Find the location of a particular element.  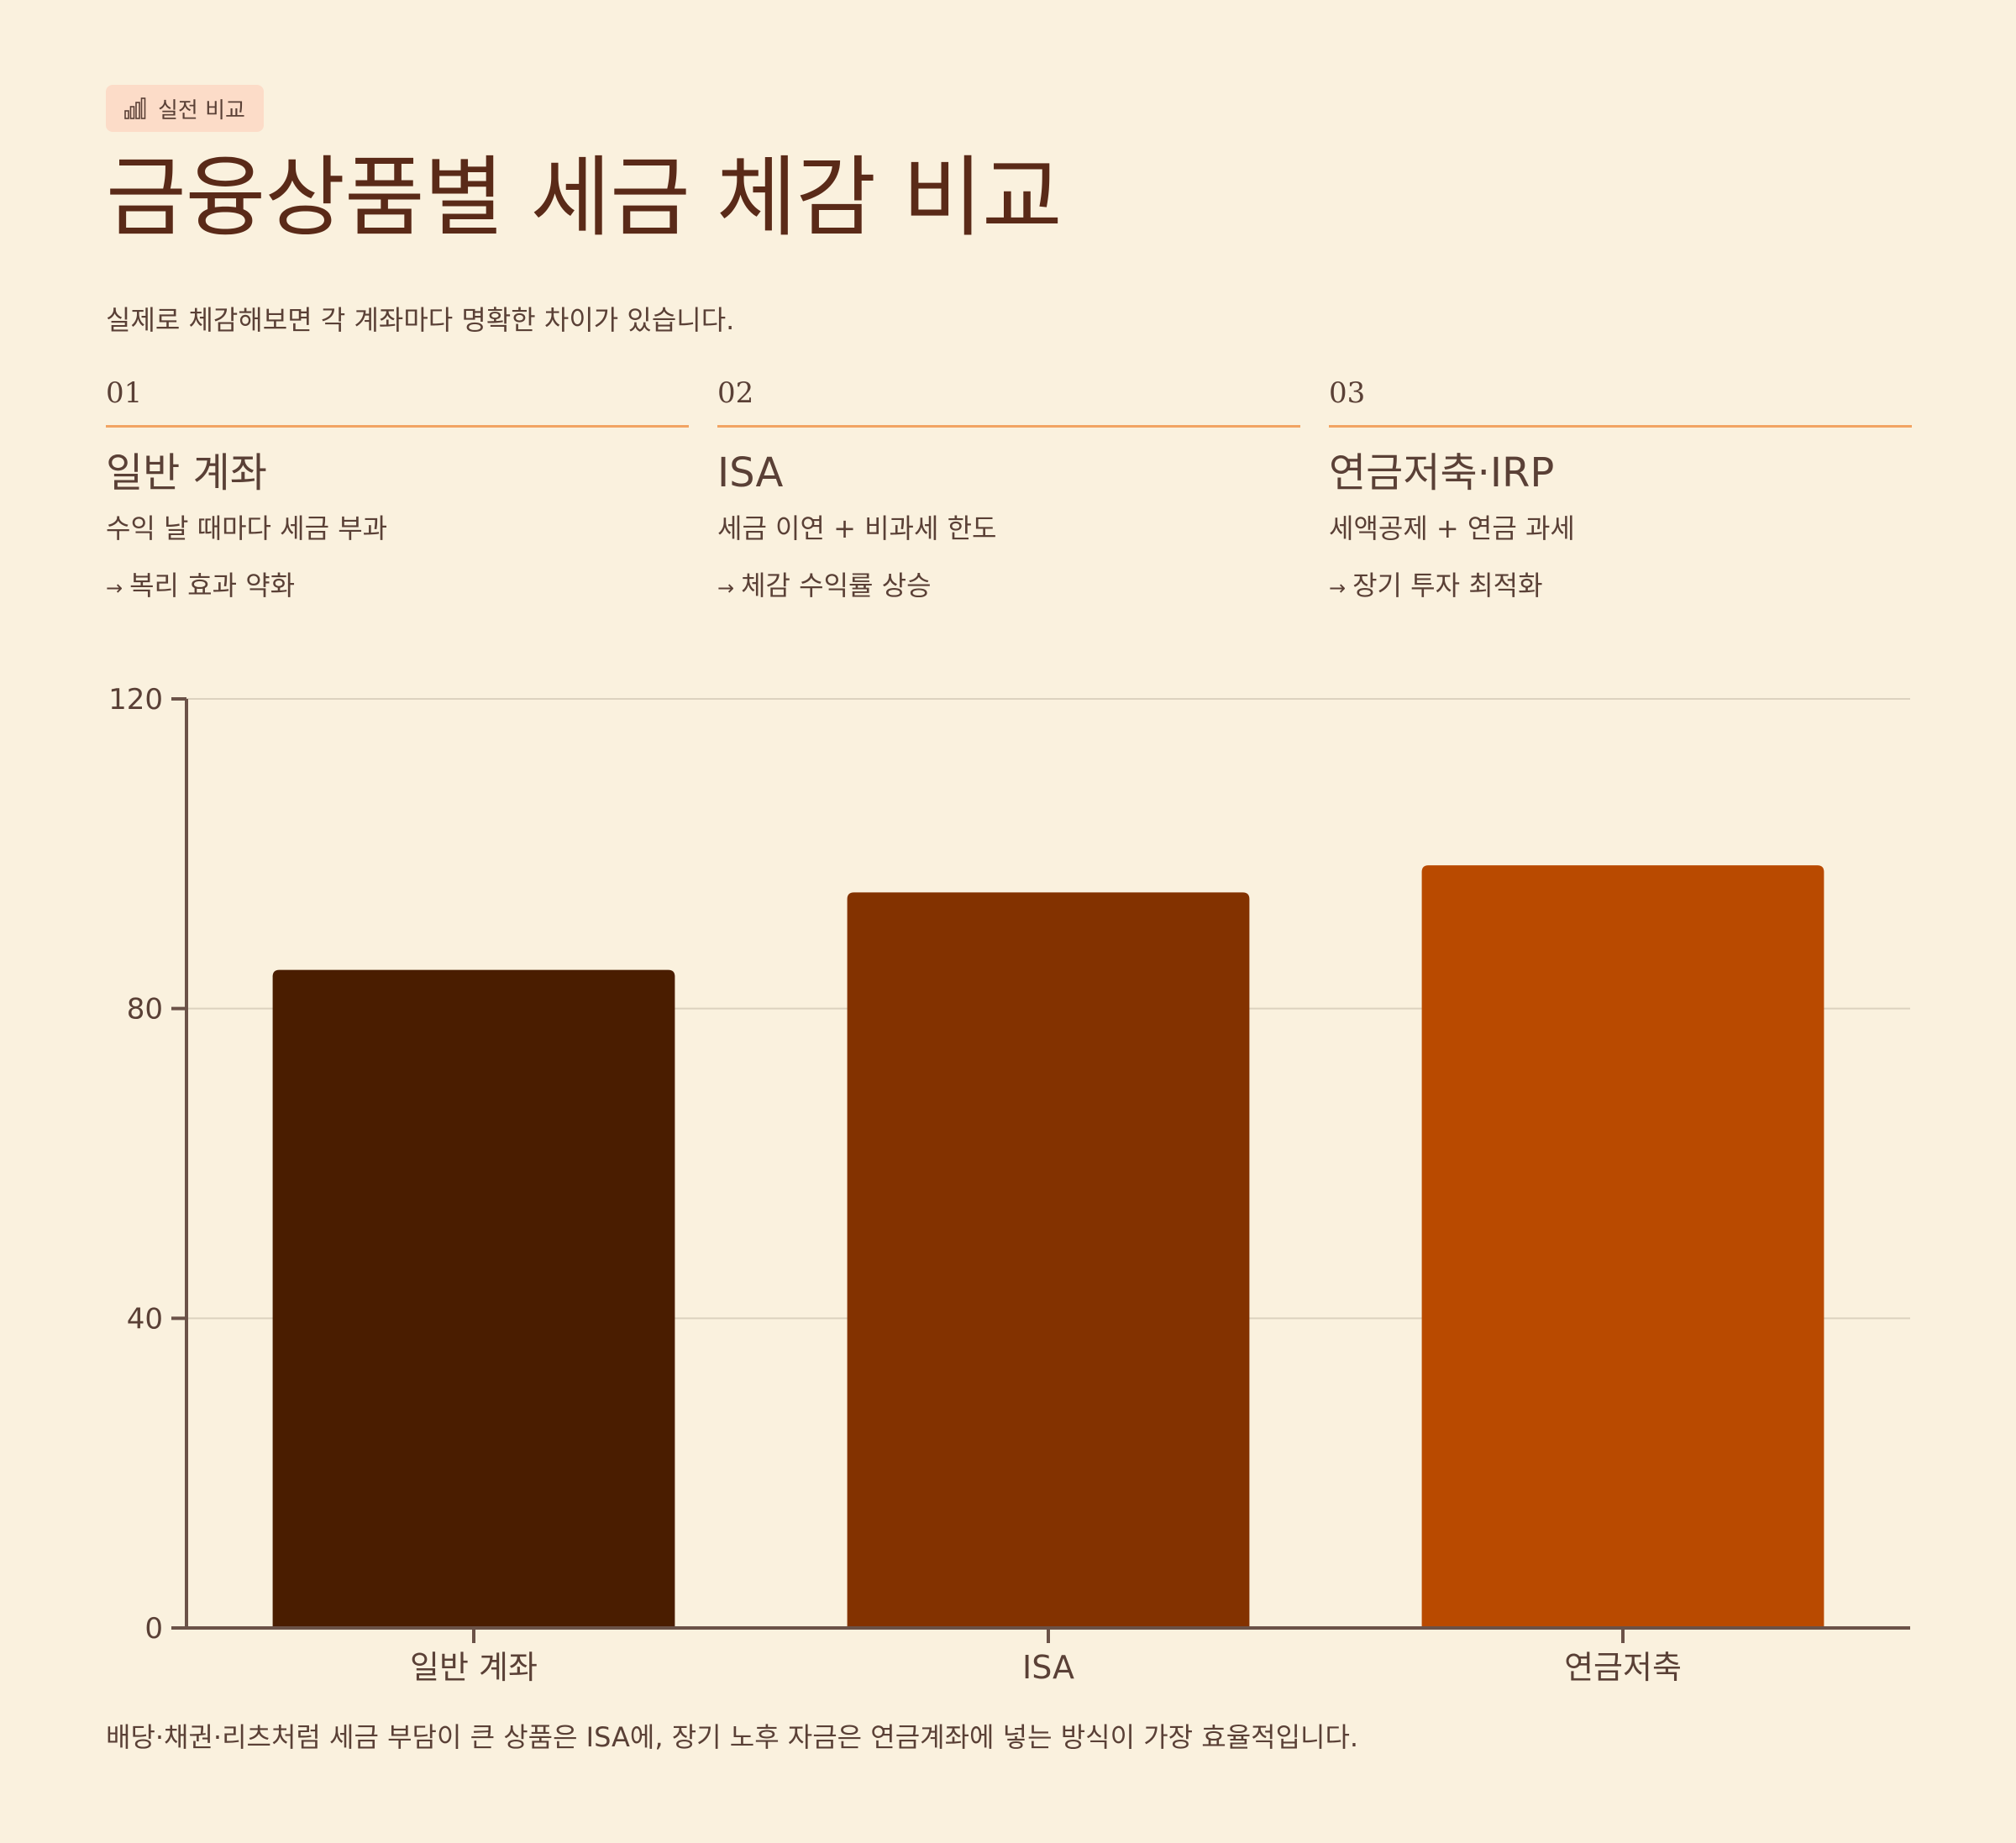

column-number: 01 is located at coordinates (124, 393).